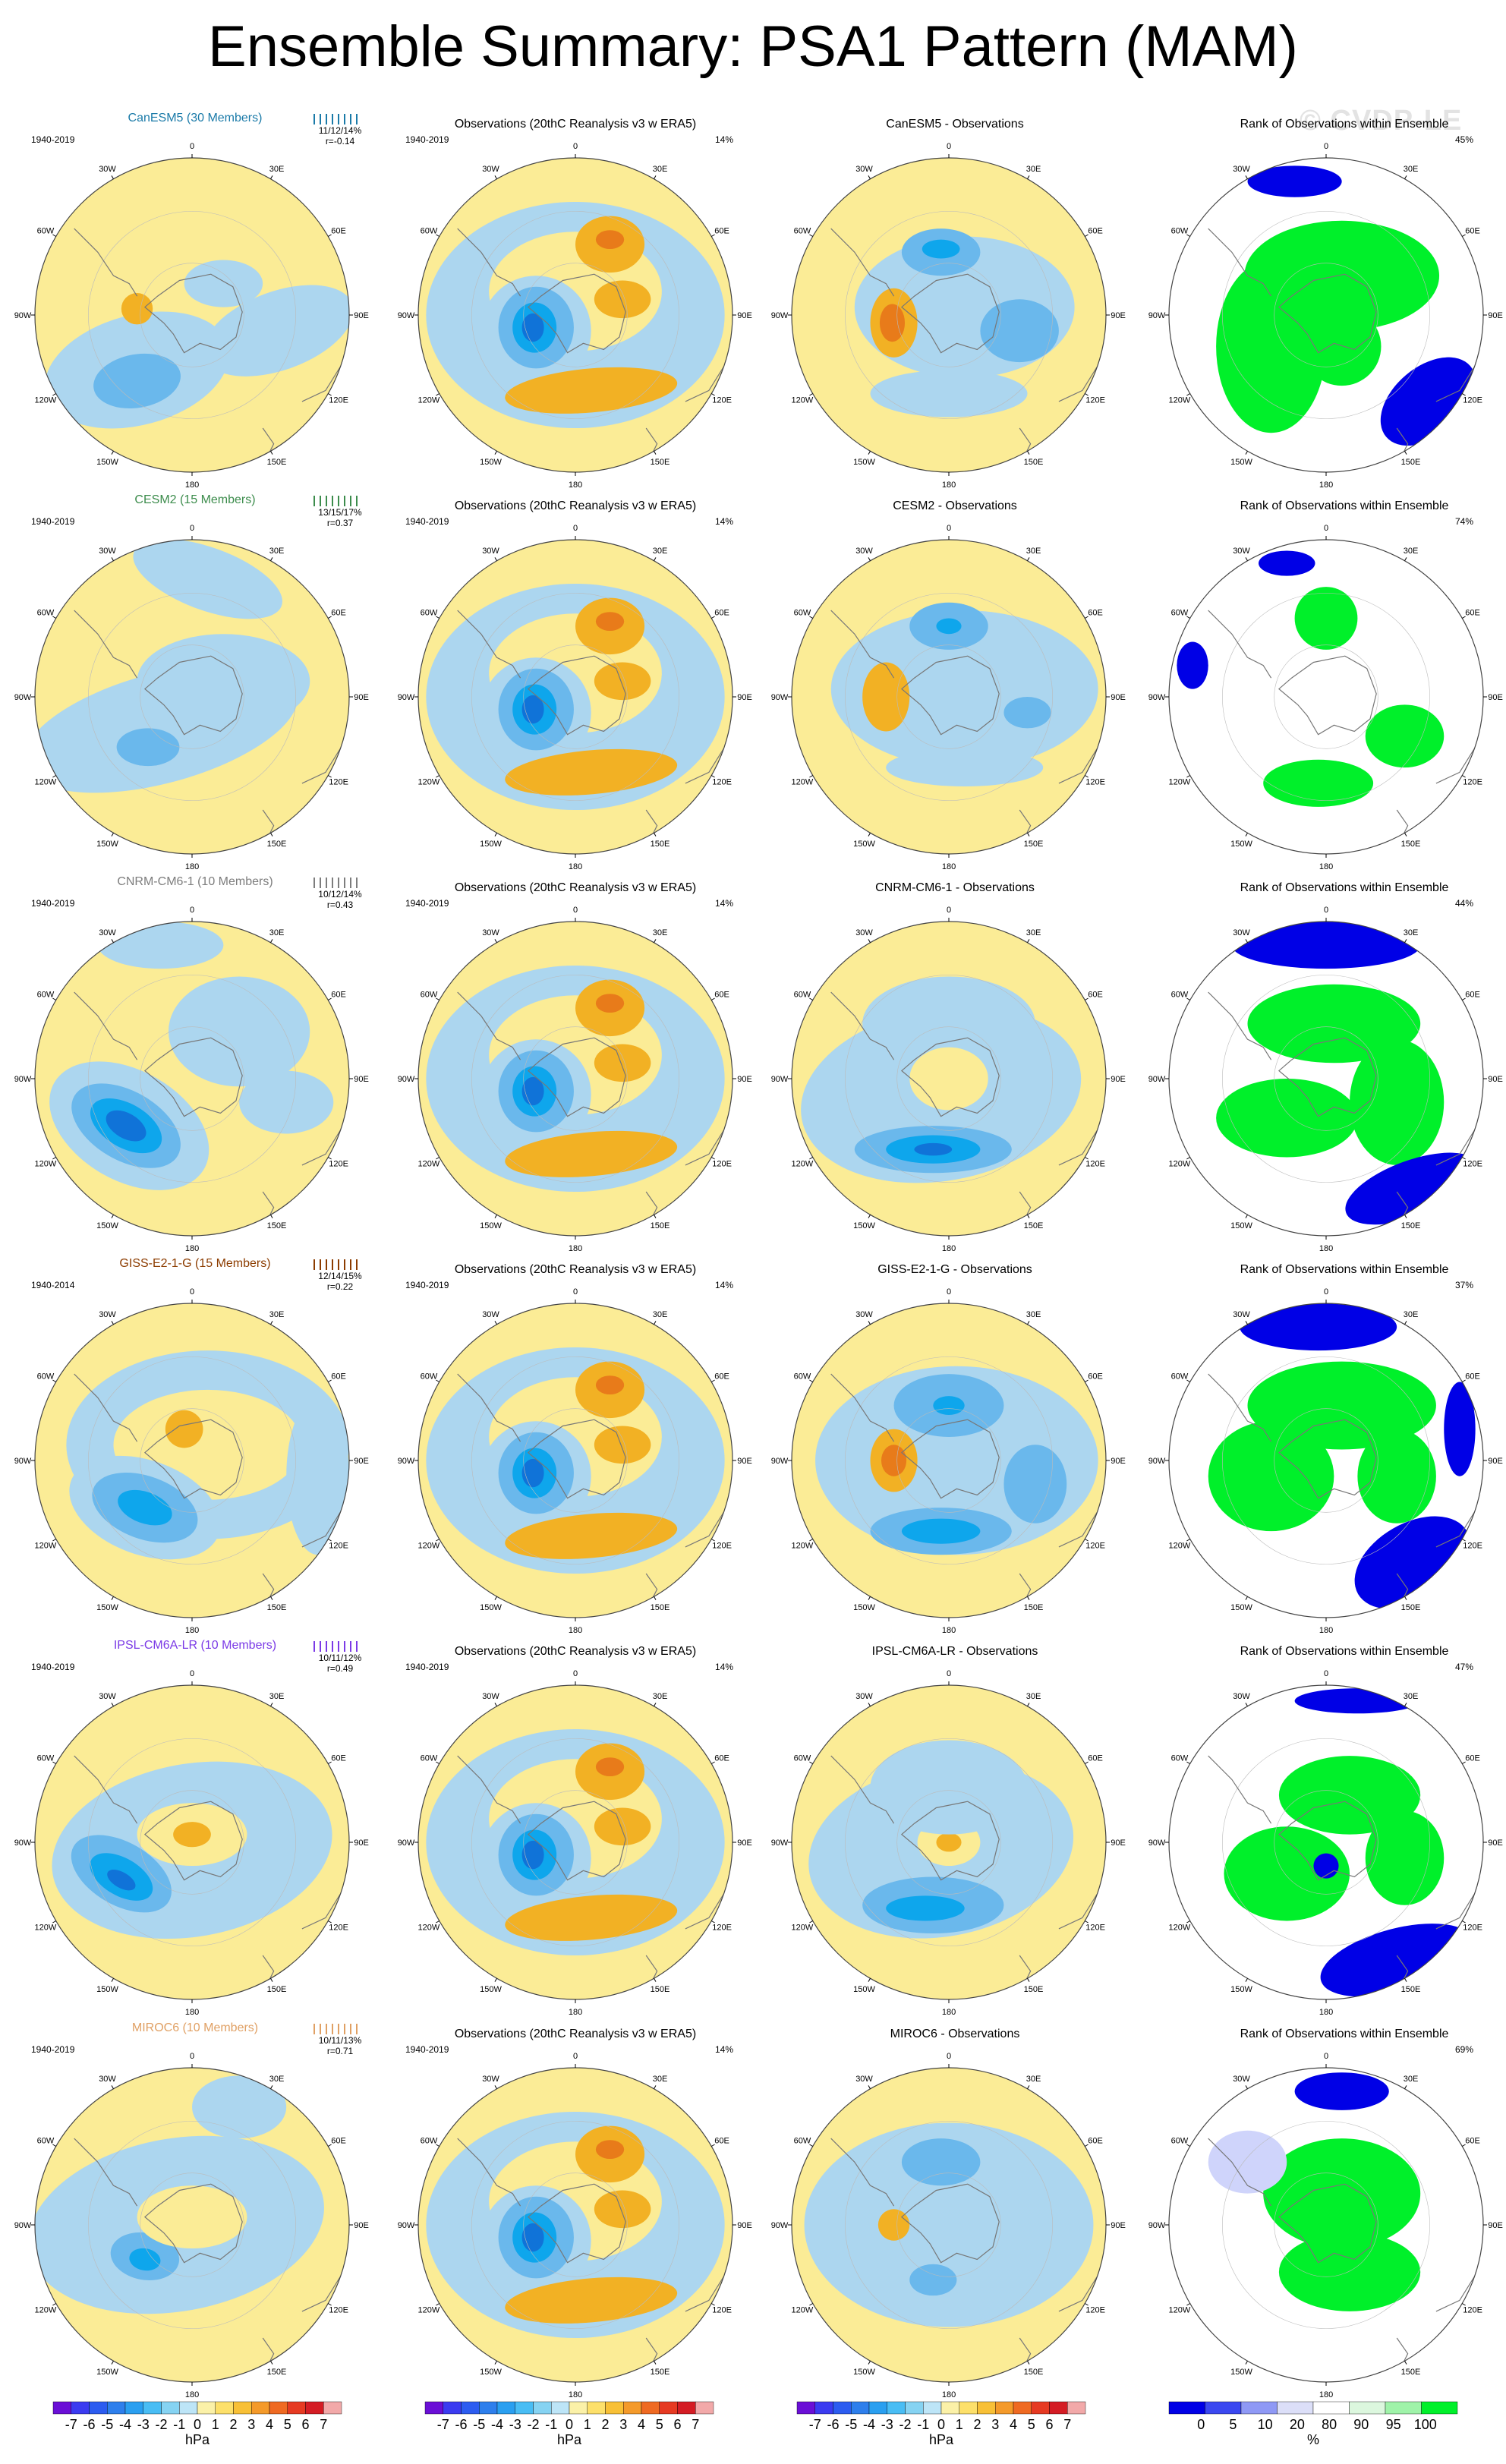  What do you see at coordinates (125, 2424) in the screenshot?
I see `colorbar-label: -4` at bounding box center [125, 2424].